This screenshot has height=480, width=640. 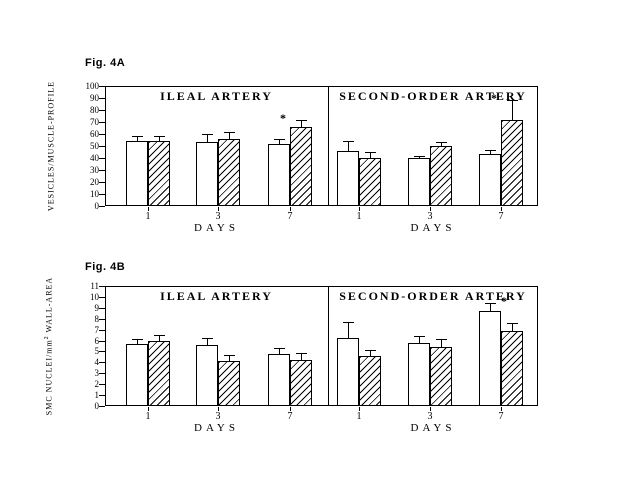 I want to click on x-axis-label: DAYS, so click(x=216, y=428).